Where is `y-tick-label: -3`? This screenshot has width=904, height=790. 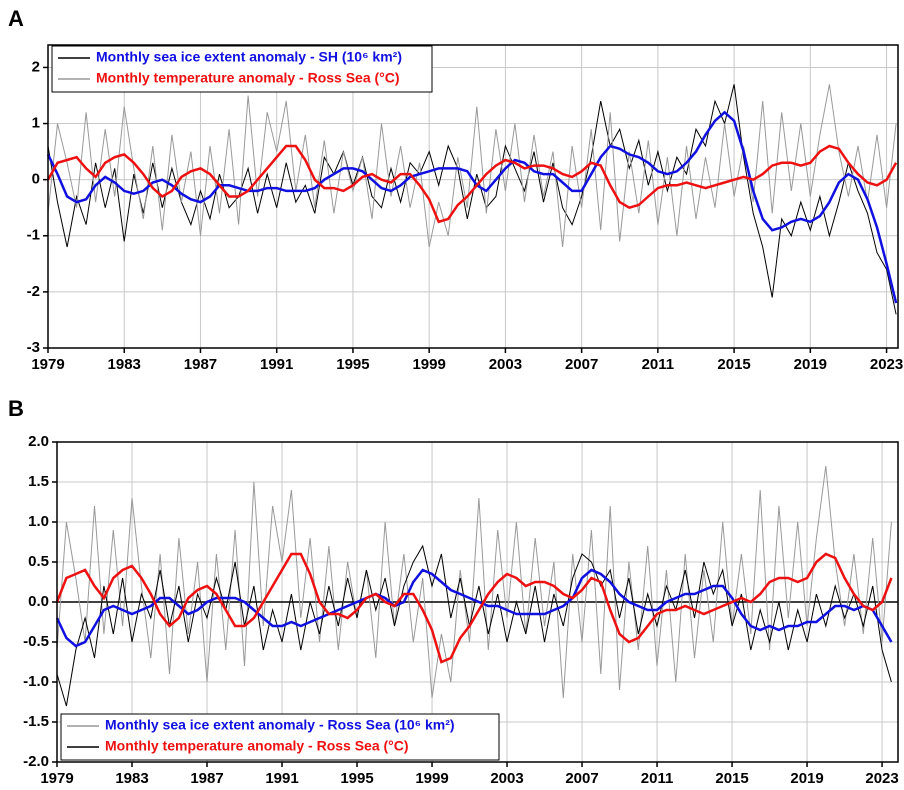 y-tick-label: -3 is located at coordinates (33, 347).